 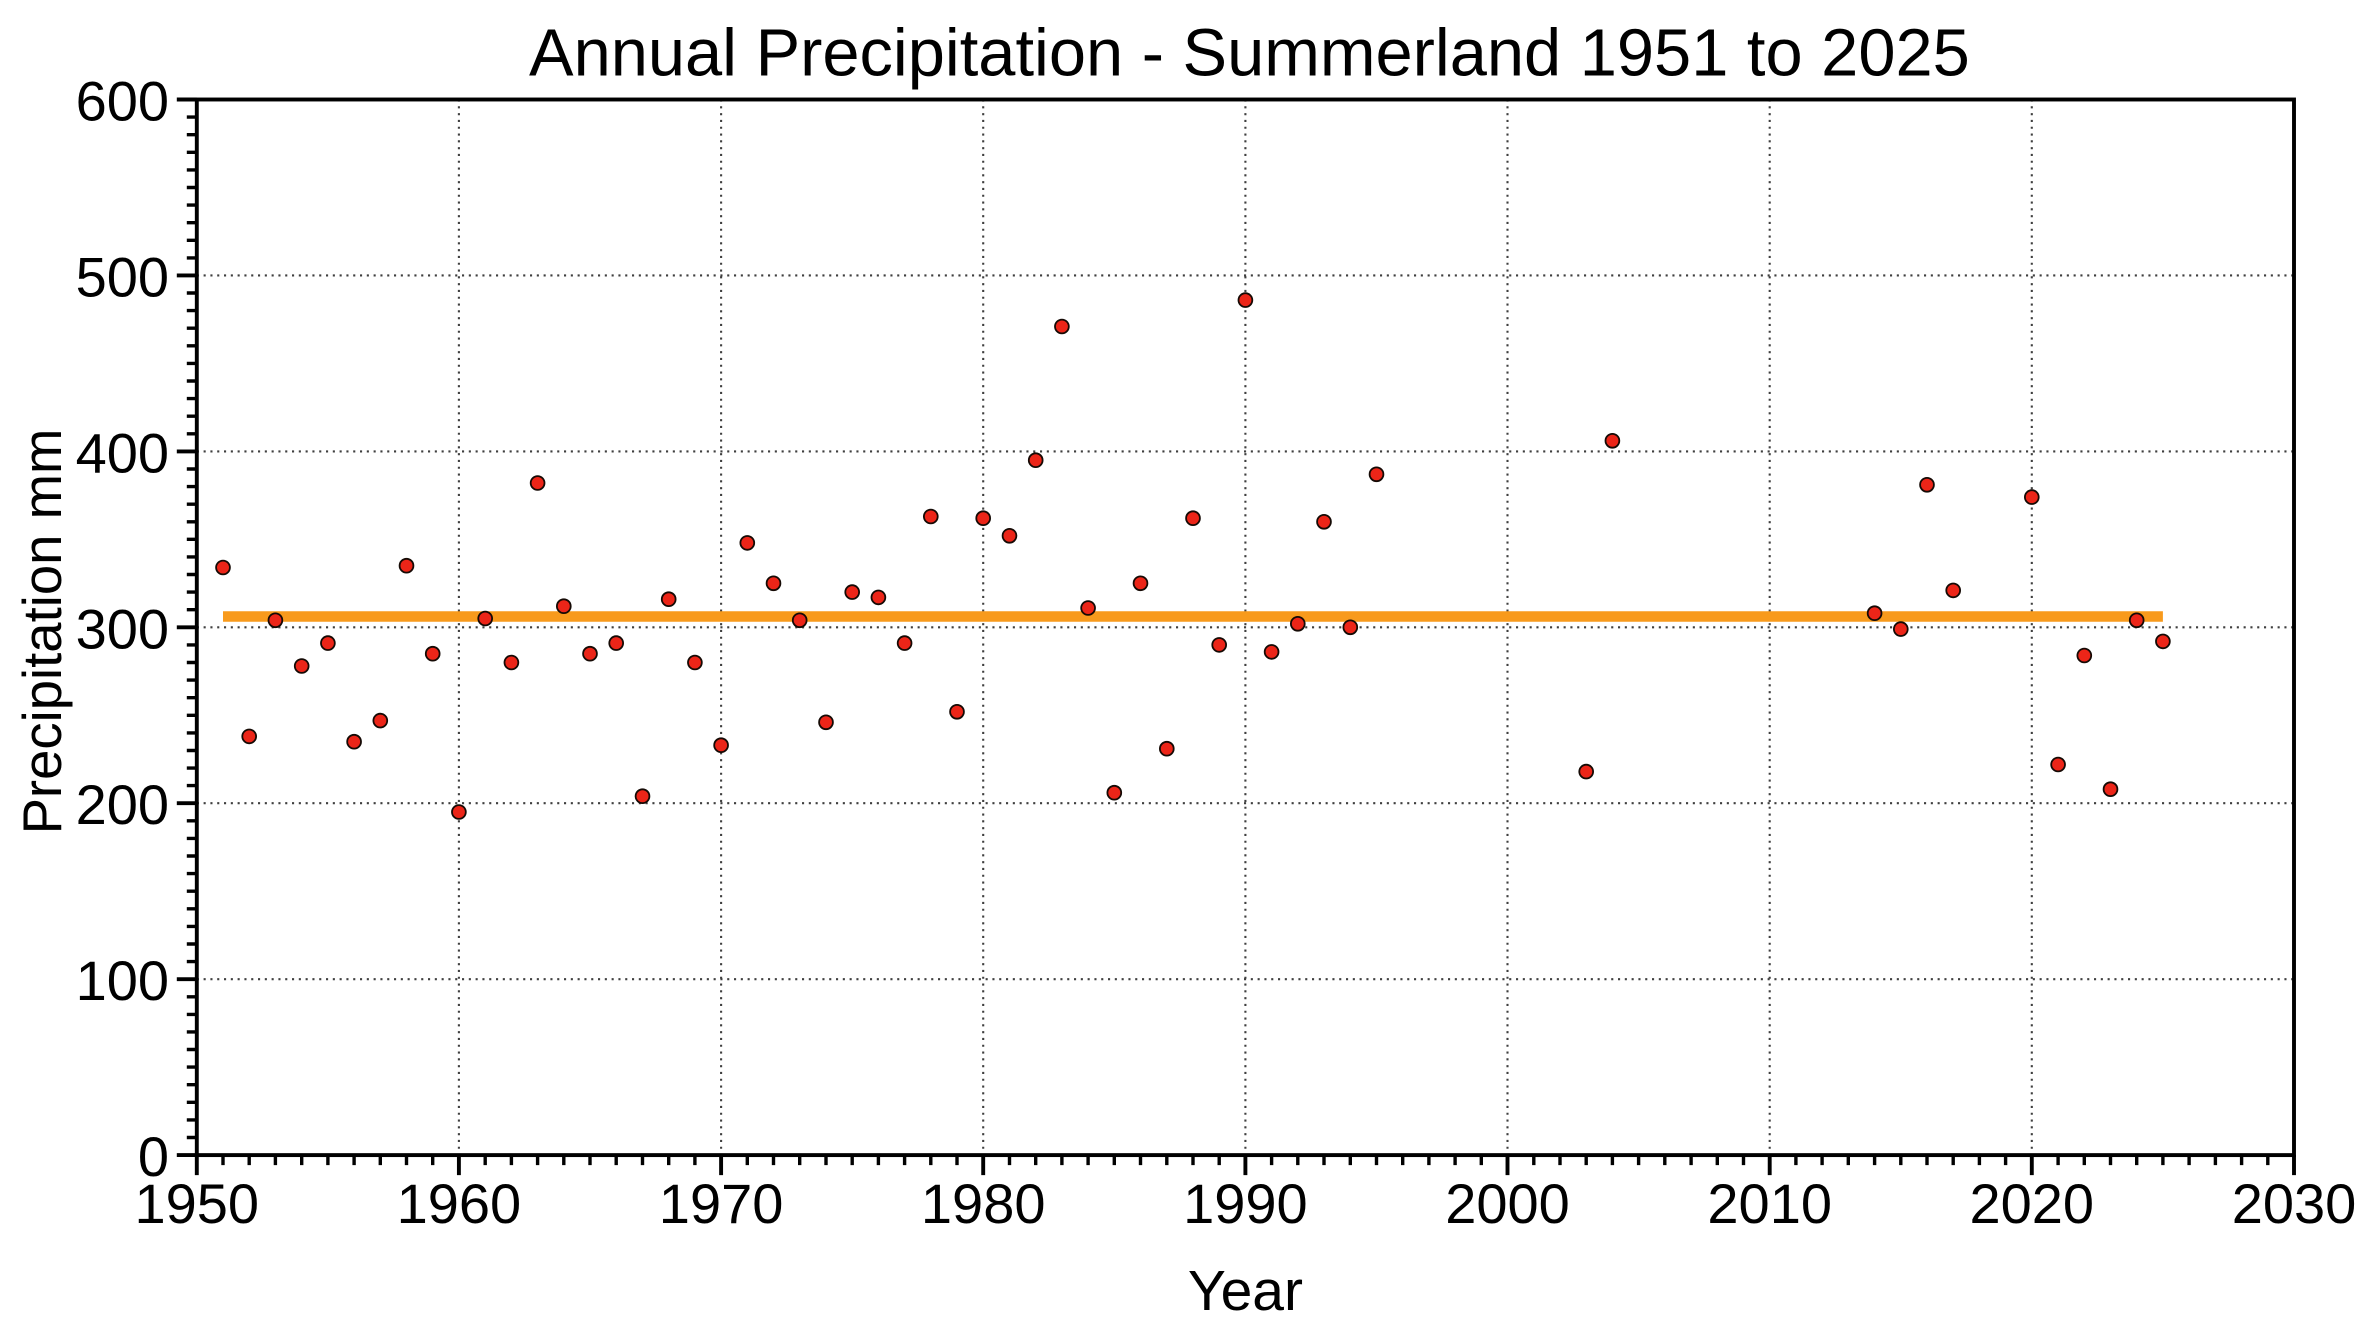 I want to click on svg-text: 2020, so click(x=2032, y=1203).